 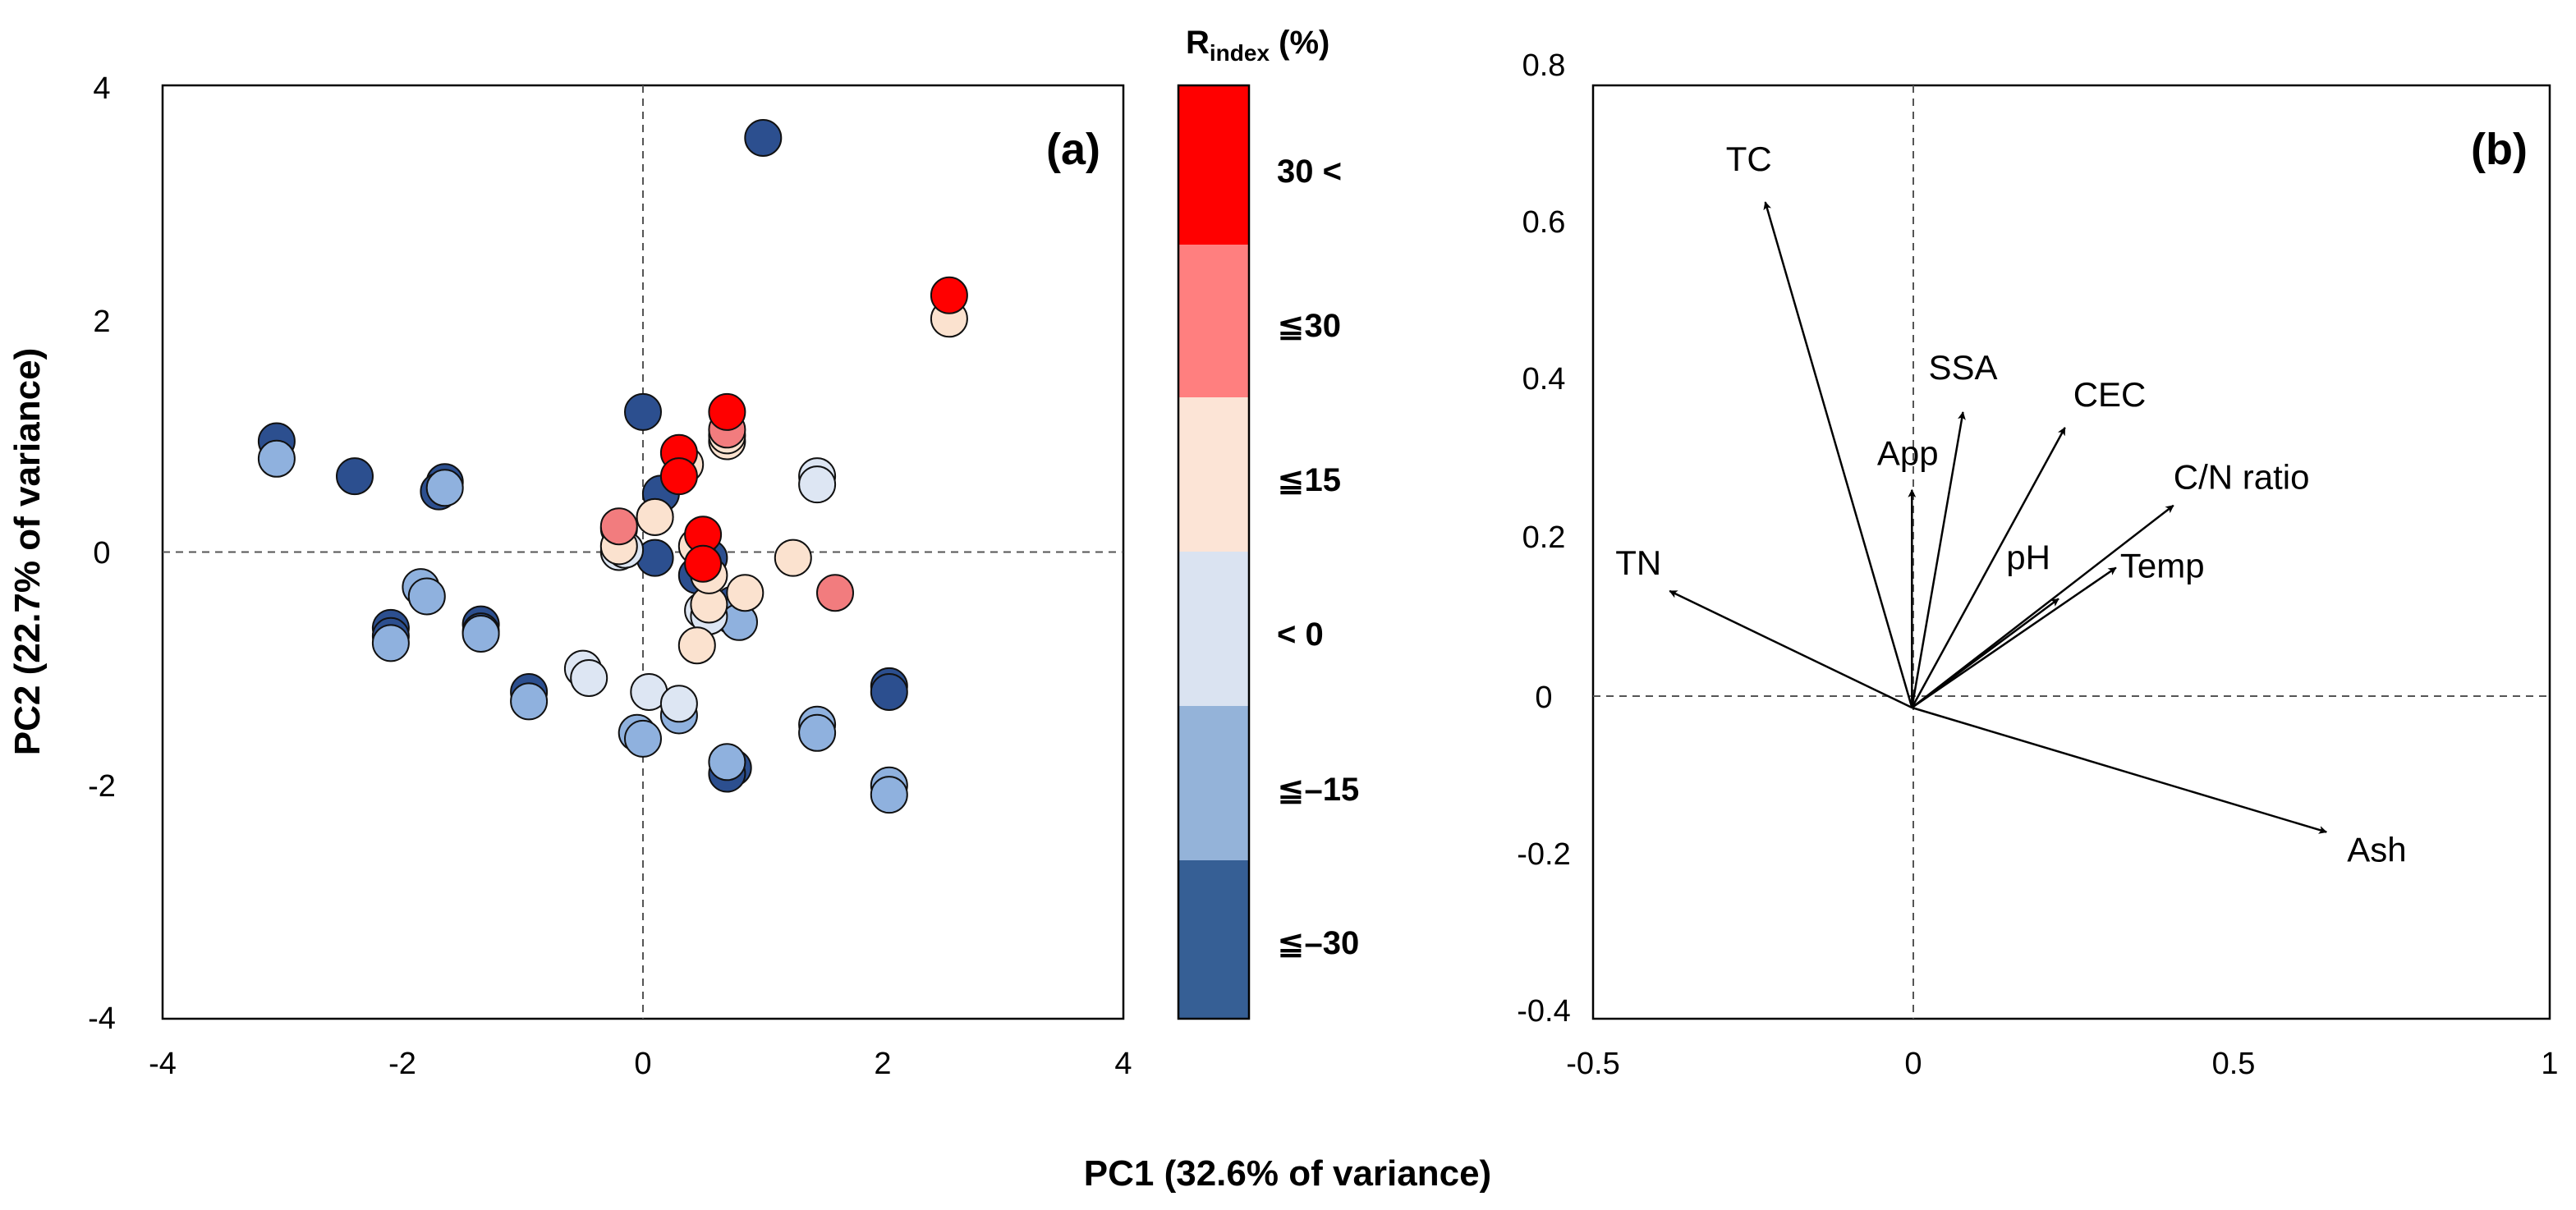 What do you see at coordinates (2242, 478) in the screenshot?
I see `loading-label-c-n-ratio: C/N ratio` at bounding box center [2242, 478].